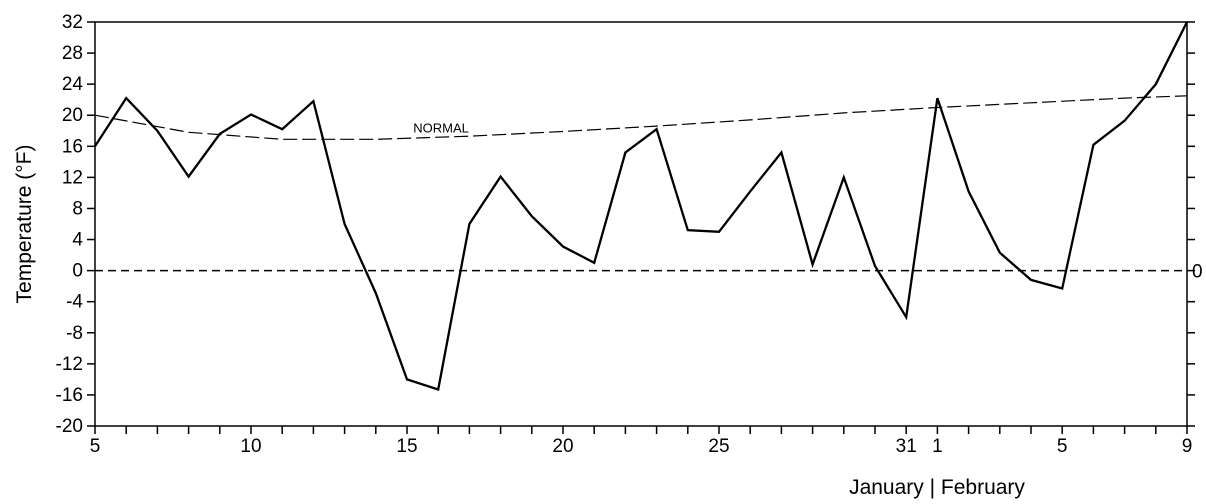  What do you see at coordinates (641, 117) in the screenshot?
I see `normal-series-line` at bounding box center [641, 117].